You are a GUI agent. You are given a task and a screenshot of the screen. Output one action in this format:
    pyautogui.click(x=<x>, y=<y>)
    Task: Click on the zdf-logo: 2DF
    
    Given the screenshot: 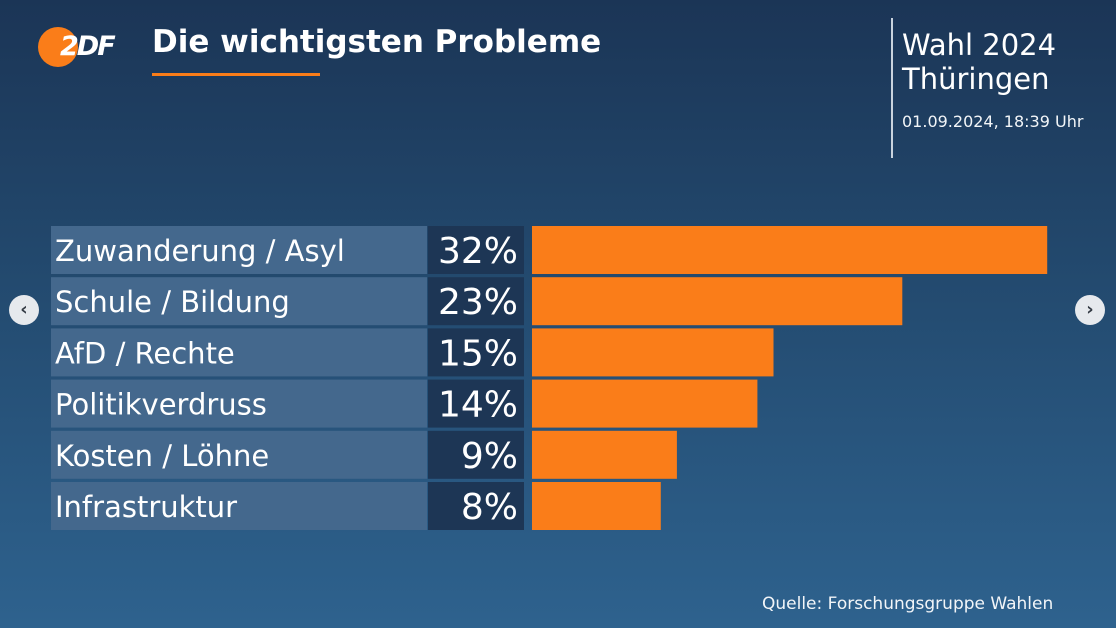 What is the action you would take?
    pyautogui.click(x=77, y=49)
    